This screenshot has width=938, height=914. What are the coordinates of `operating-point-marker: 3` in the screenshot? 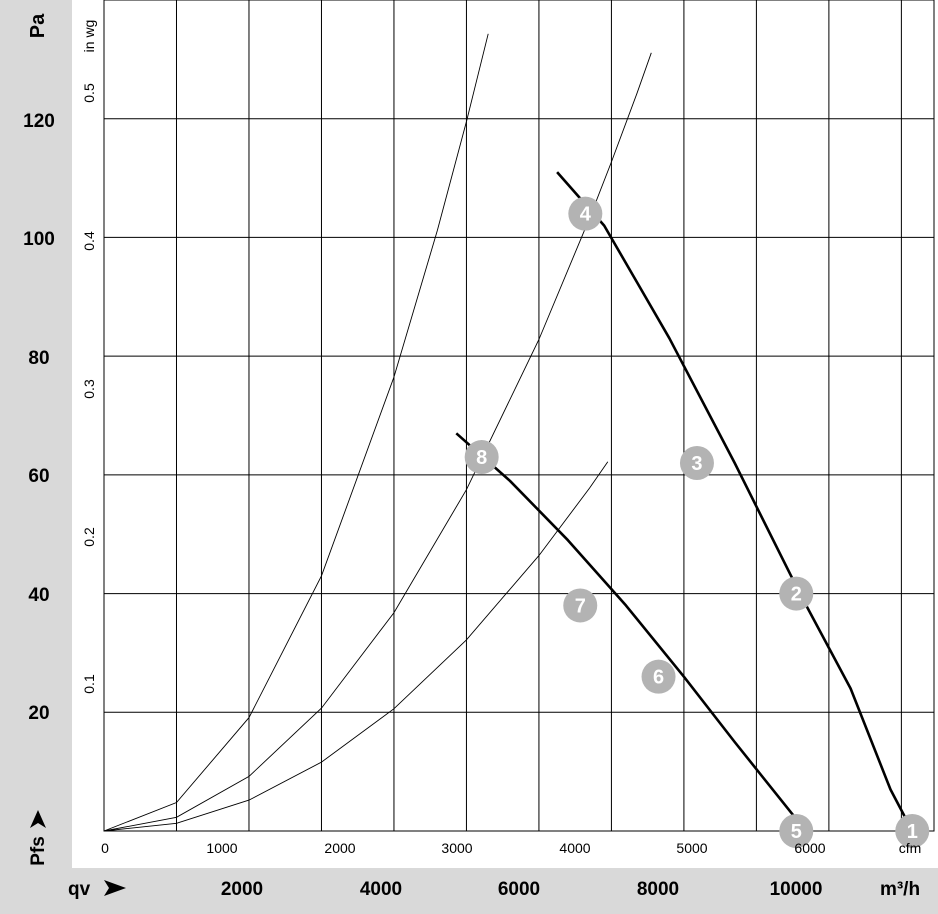 It's located at (696, 462).